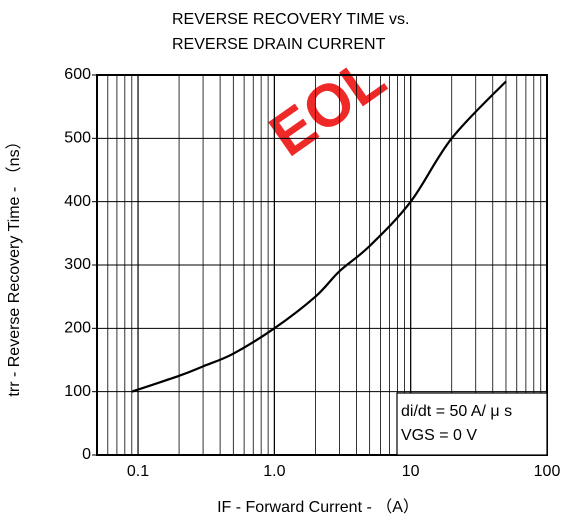  Describe the element at coordinates (290, 19) in the screenshot. I see `chart-title: REVERSE RECOVERY TIME vs.` at that location.